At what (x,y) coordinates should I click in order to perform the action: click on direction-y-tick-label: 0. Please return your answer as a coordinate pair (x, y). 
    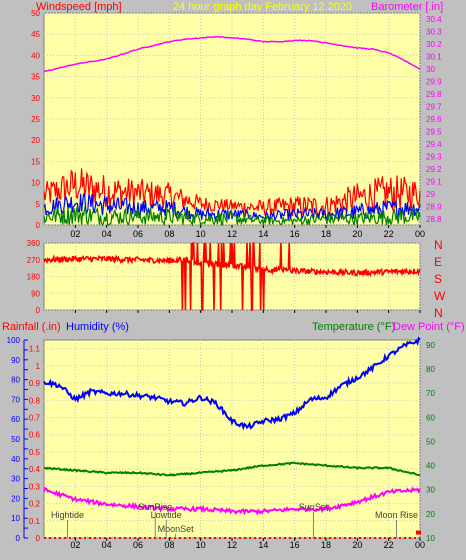
    Looking at the image, I should click on (38, 310).